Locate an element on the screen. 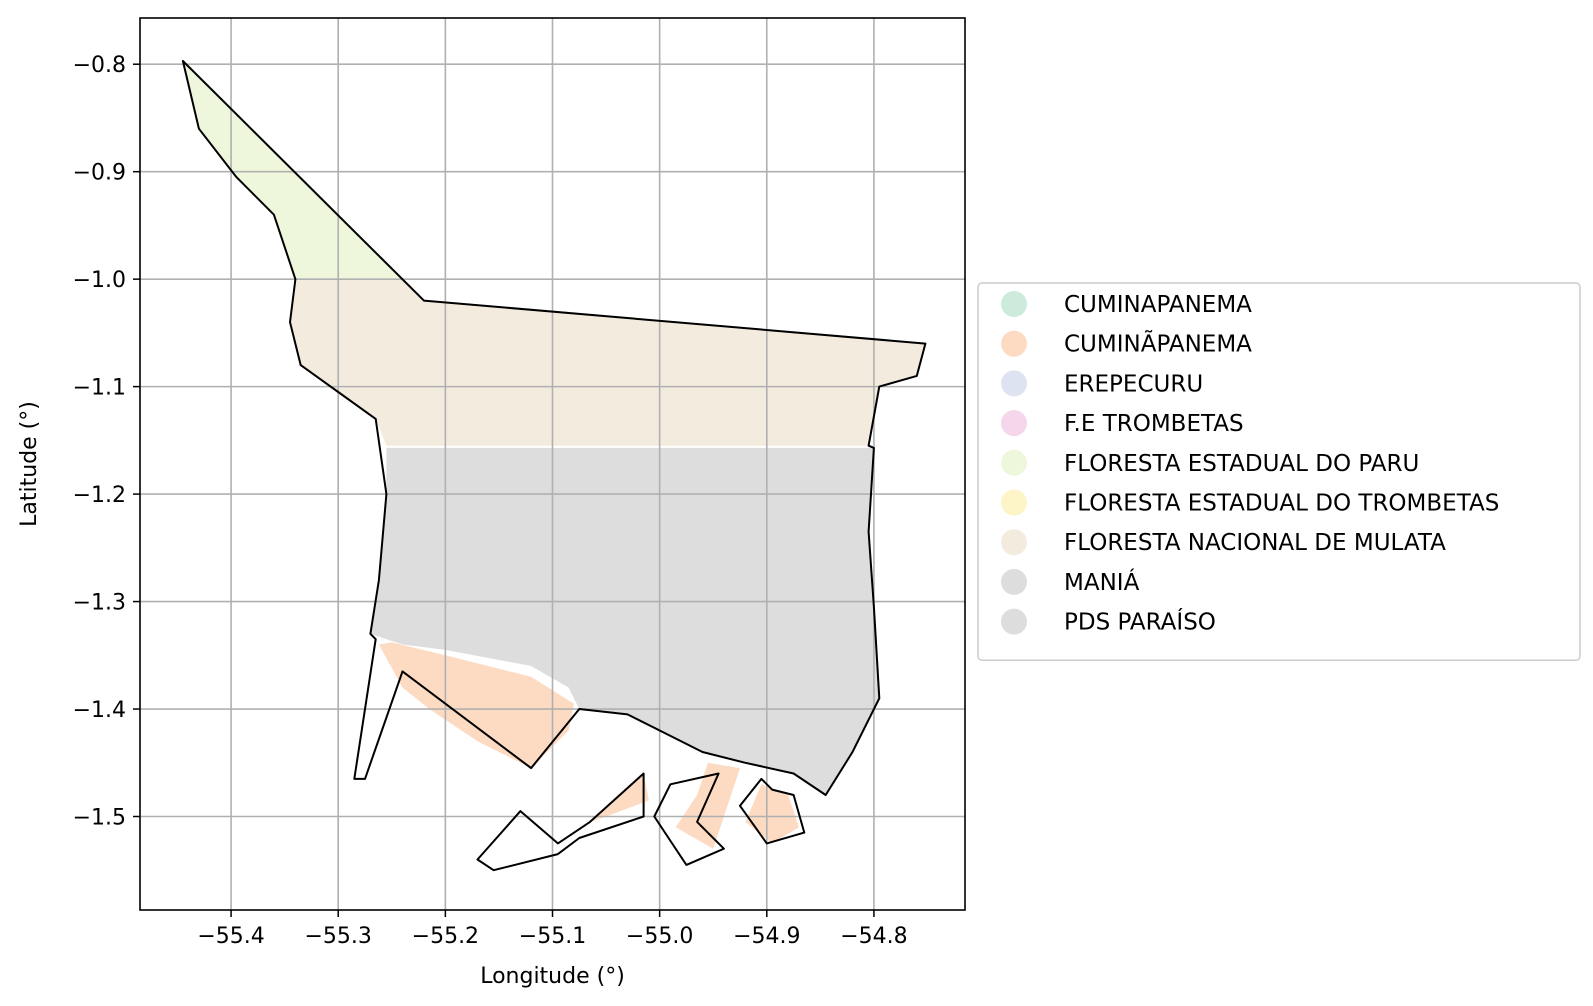  y-tick-label-3: −1.1 is located at coordinates (99, 388).